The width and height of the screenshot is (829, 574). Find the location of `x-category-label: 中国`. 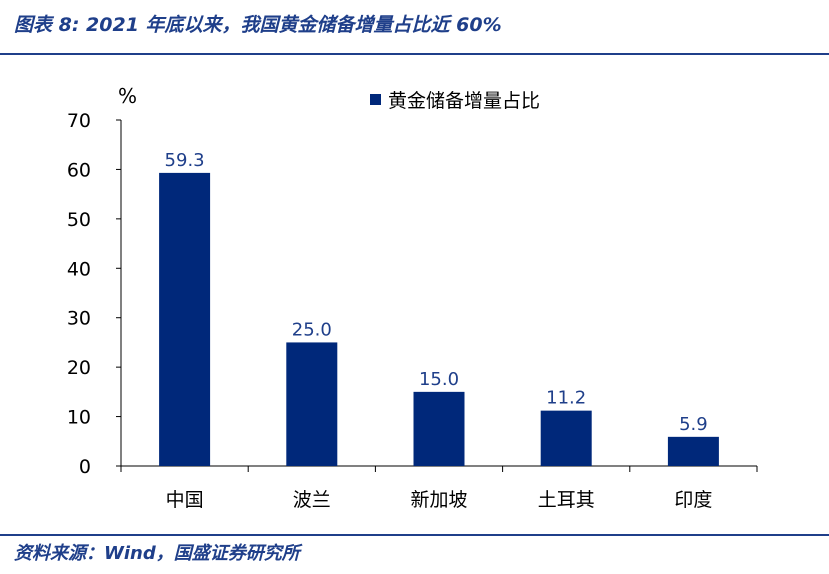

x-category-label: 中国 is located at coordinates (185, 500).